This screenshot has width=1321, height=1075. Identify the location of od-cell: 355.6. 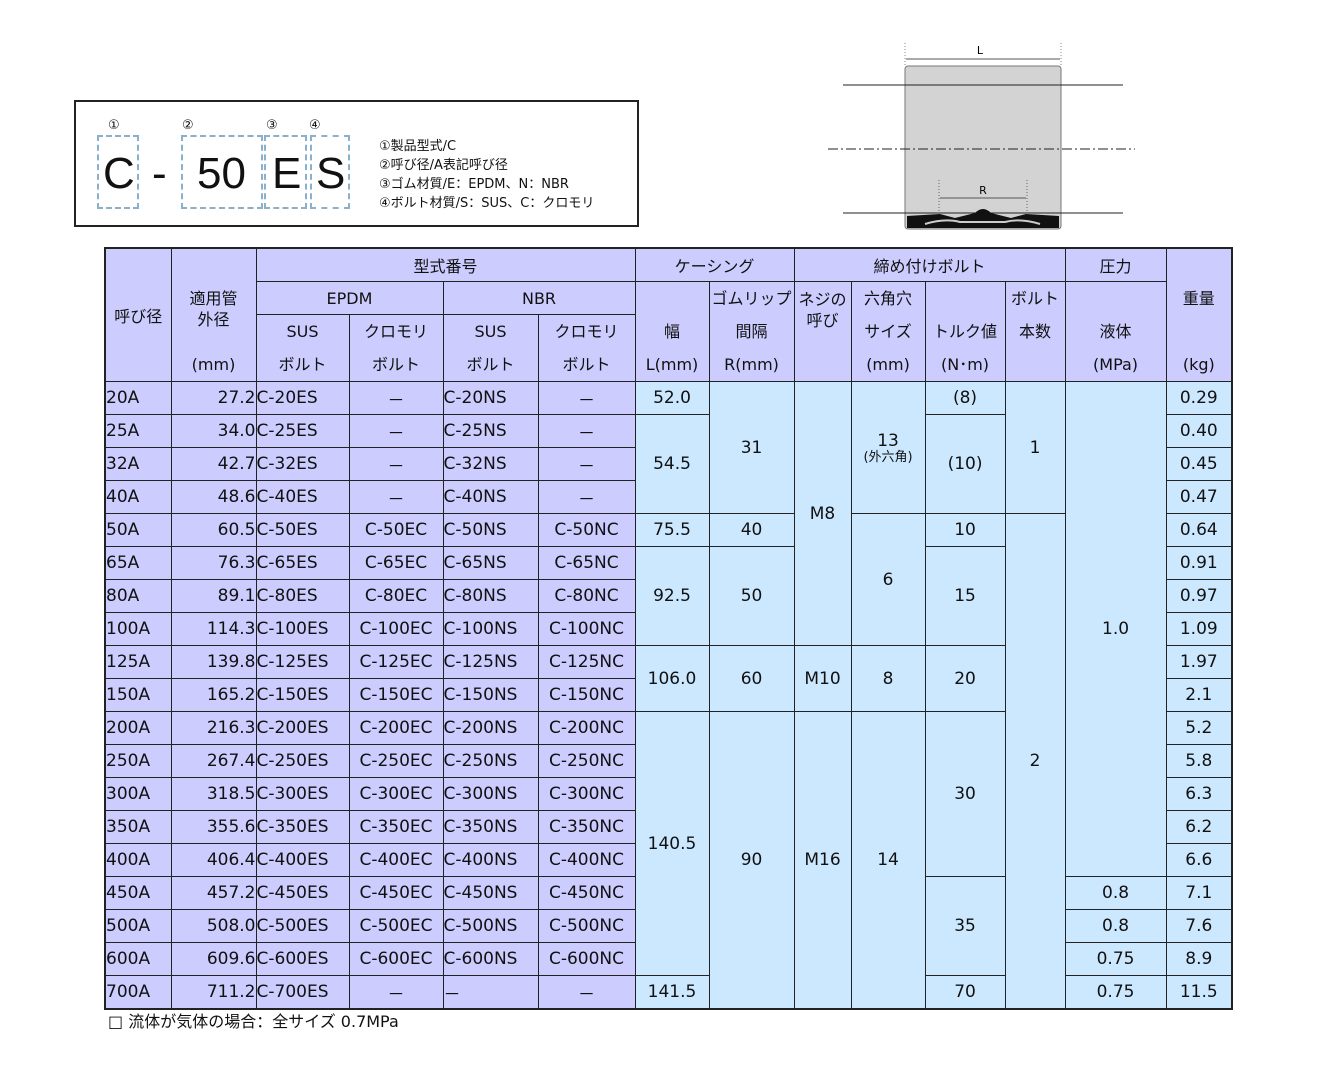
(213, 827).